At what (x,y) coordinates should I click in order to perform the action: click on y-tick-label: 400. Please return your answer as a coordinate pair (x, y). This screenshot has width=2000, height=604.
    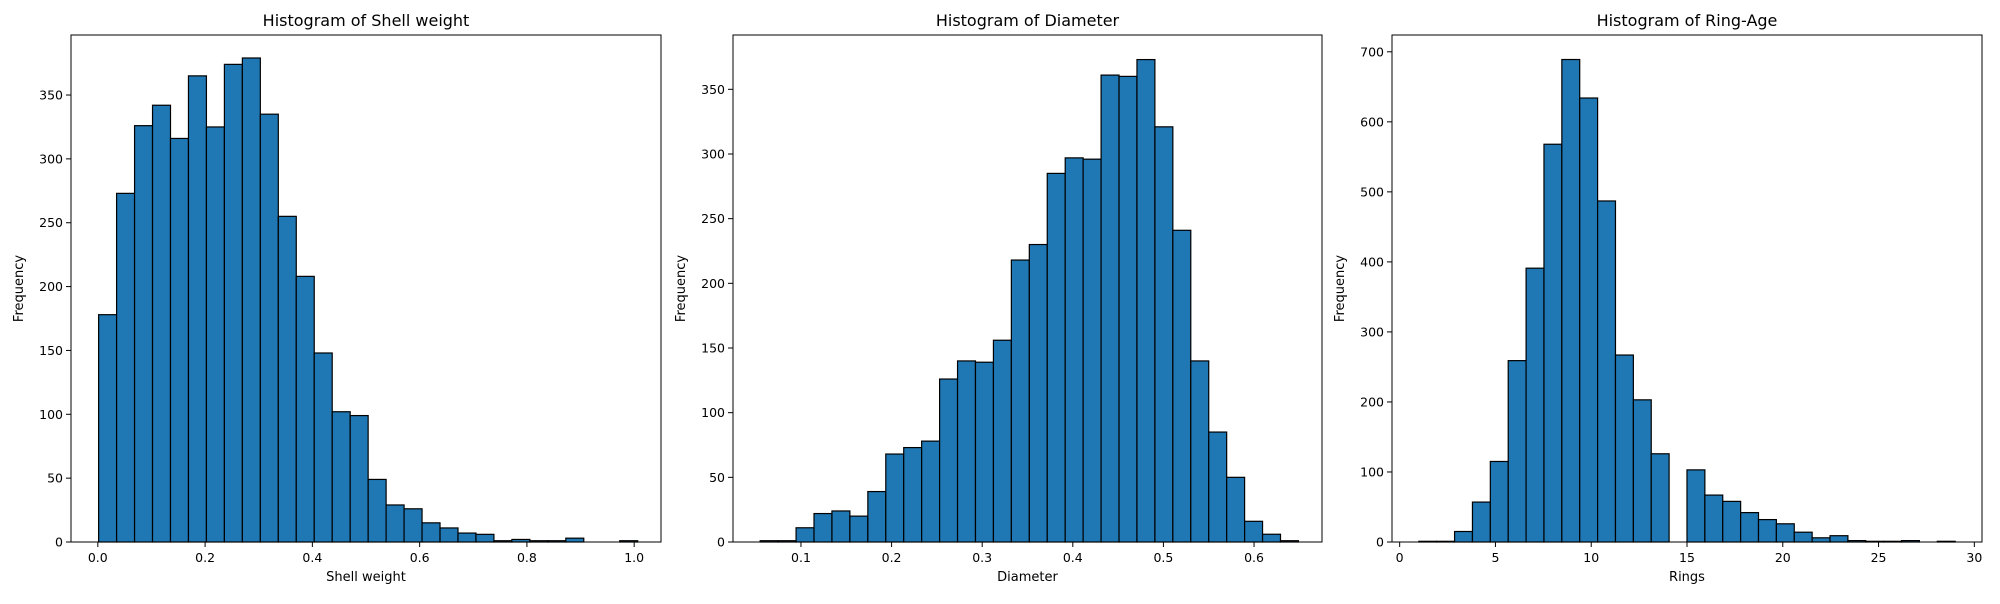
    Looking at the image, I should click on (1372, 261).